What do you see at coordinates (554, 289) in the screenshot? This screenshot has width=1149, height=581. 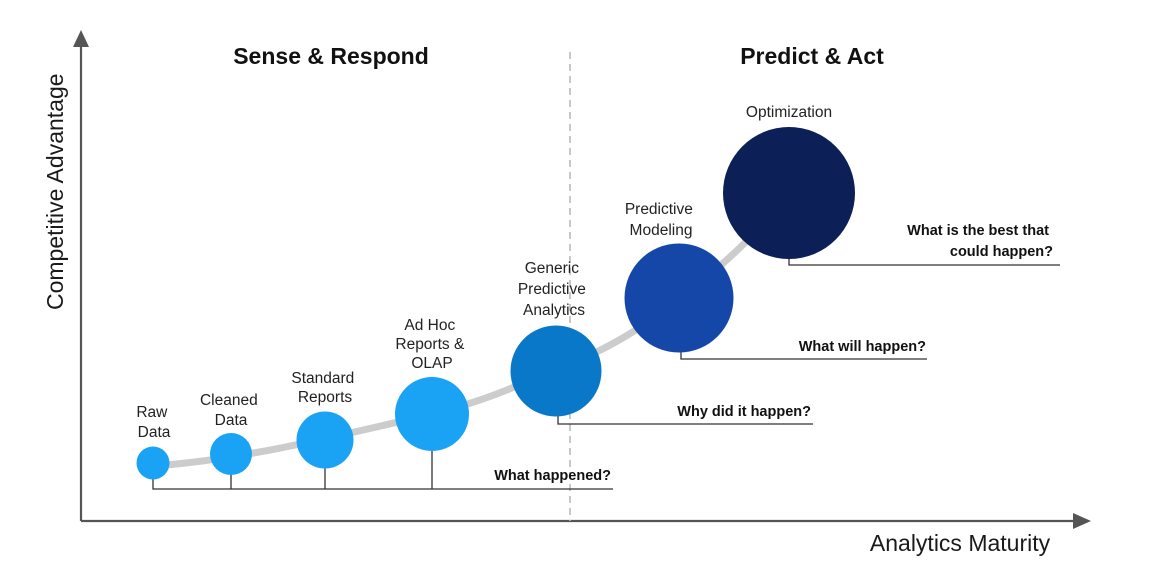 I see `stage-label-generic-predictive-analytics: Generic Predictive Analytics` at bounding box center [554, 289].